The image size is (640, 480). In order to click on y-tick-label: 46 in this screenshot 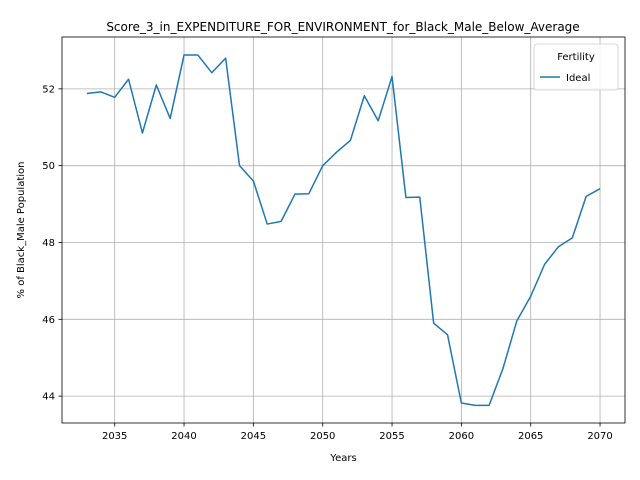, I will do `click(48, 320)`.